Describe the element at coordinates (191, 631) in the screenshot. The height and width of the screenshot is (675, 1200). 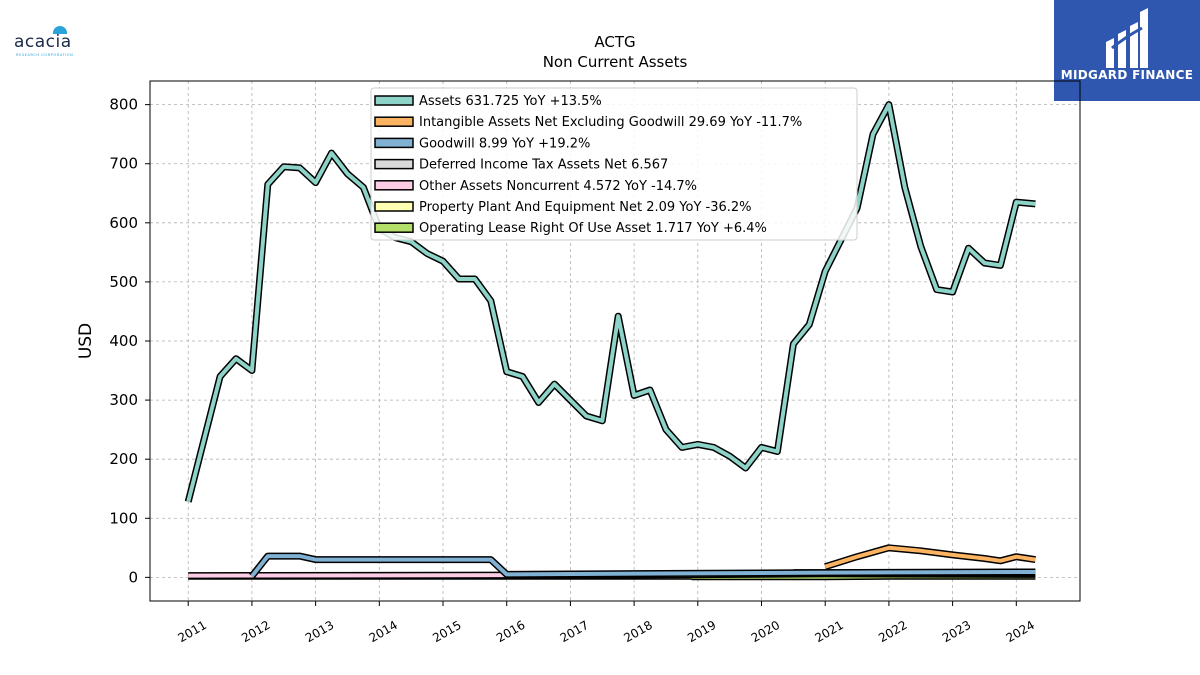
I see `x-tick-label: 2011` at that location.